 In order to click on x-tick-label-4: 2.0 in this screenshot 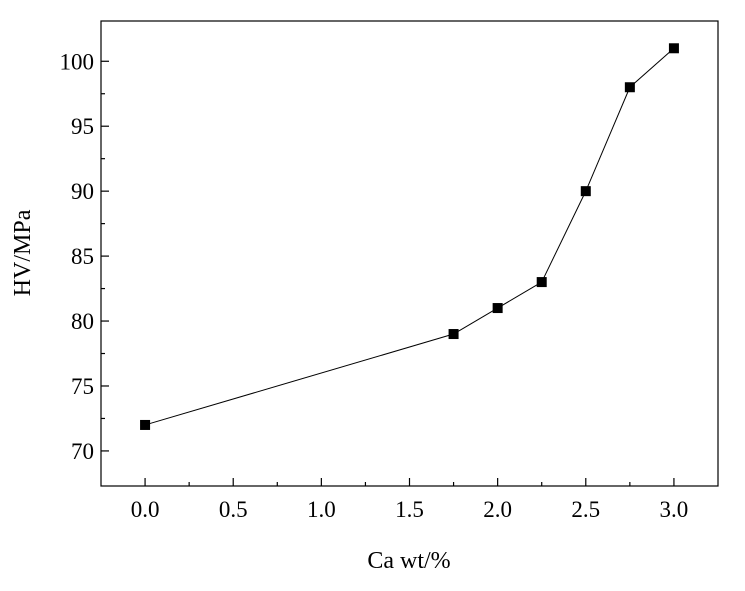, I will do `click(497, 509)`.